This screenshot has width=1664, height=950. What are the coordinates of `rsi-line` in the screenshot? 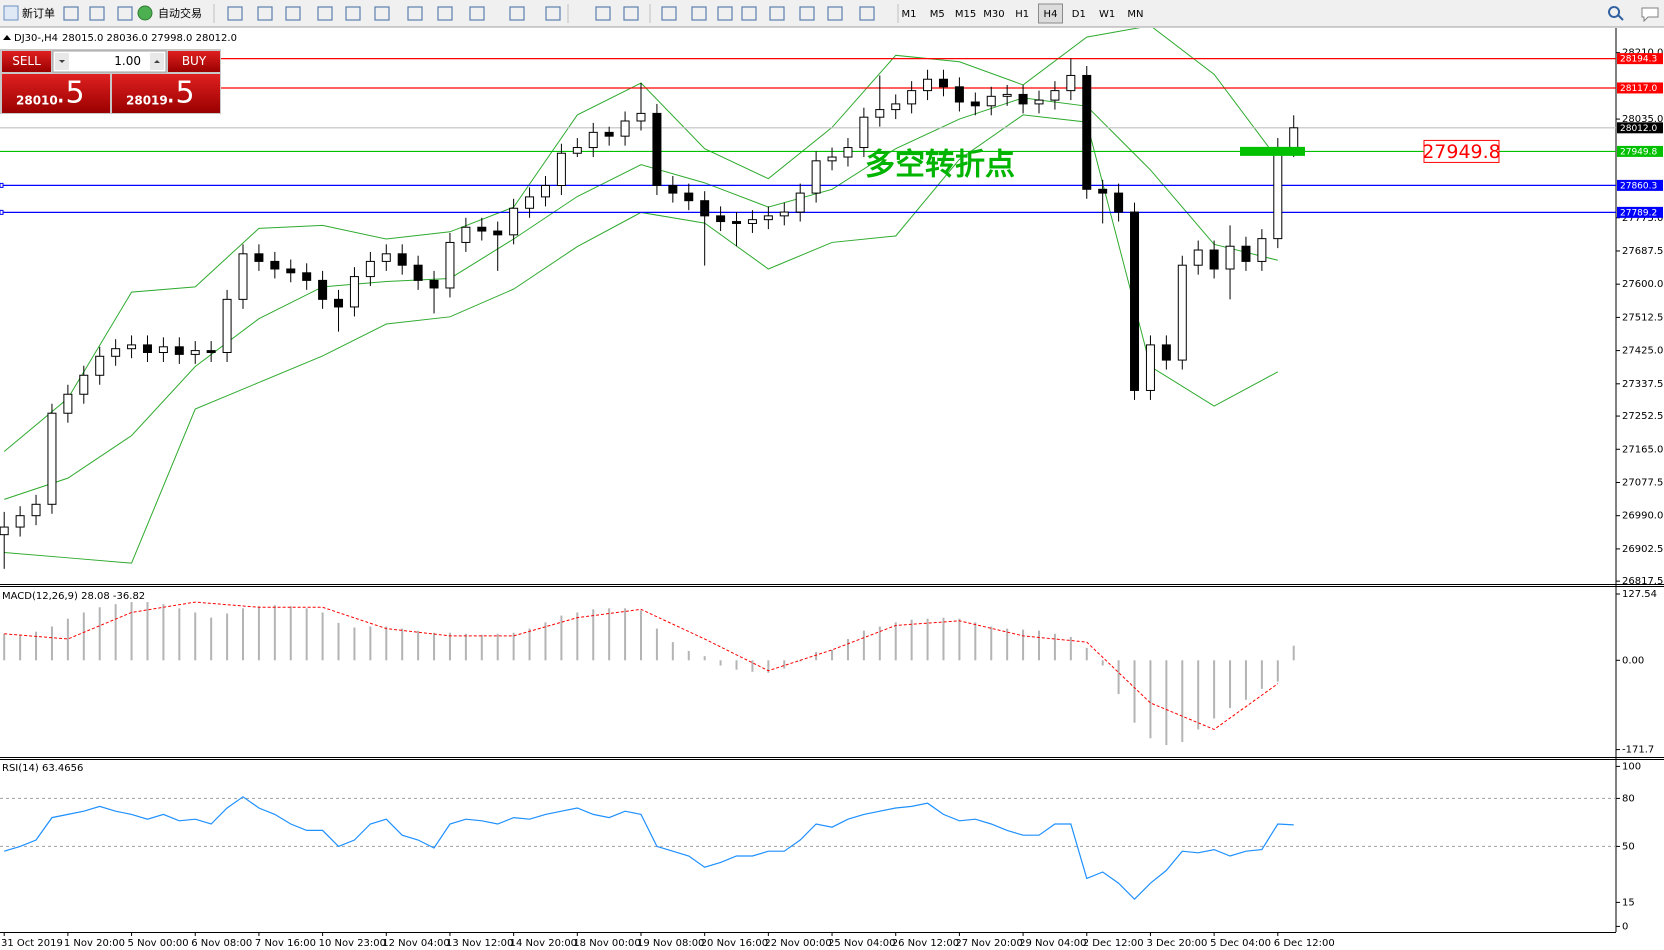 It's located at (649, 848).